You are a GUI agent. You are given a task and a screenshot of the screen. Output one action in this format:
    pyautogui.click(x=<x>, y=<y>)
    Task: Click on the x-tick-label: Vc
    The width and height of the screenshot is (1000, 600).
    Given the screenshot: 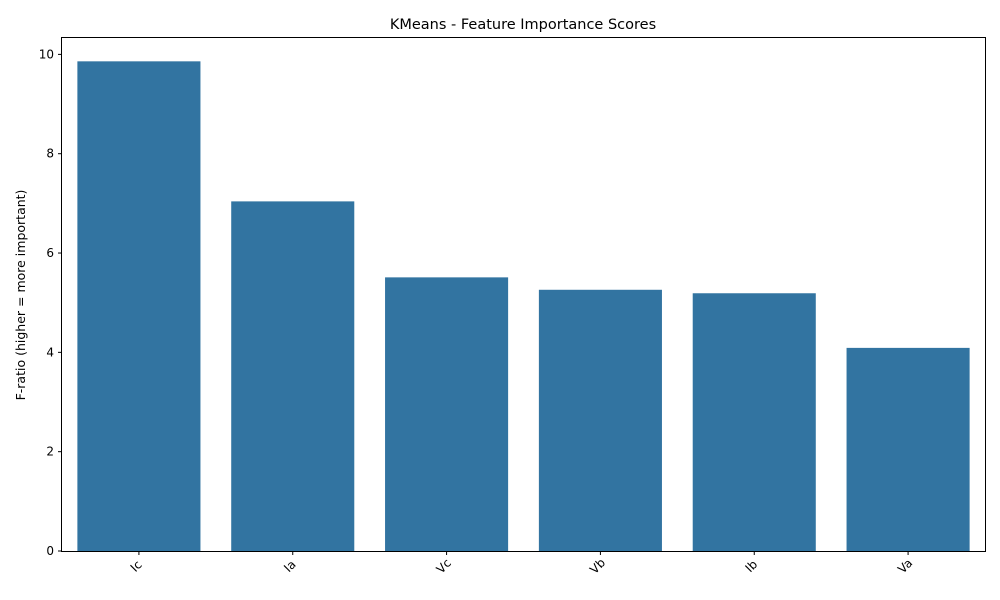 What is the action you would take?
    pyautogui.click(x=444, y=566)
    